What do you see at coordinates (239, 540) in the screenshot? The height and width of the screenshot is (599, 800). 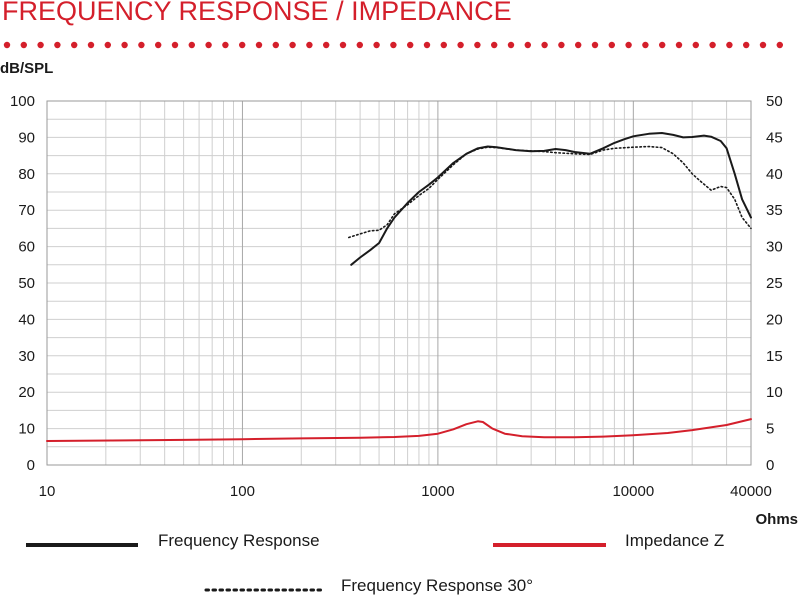 I see `legend-label-frequency-response: Frequency Response` at bounding box center [239, 540].